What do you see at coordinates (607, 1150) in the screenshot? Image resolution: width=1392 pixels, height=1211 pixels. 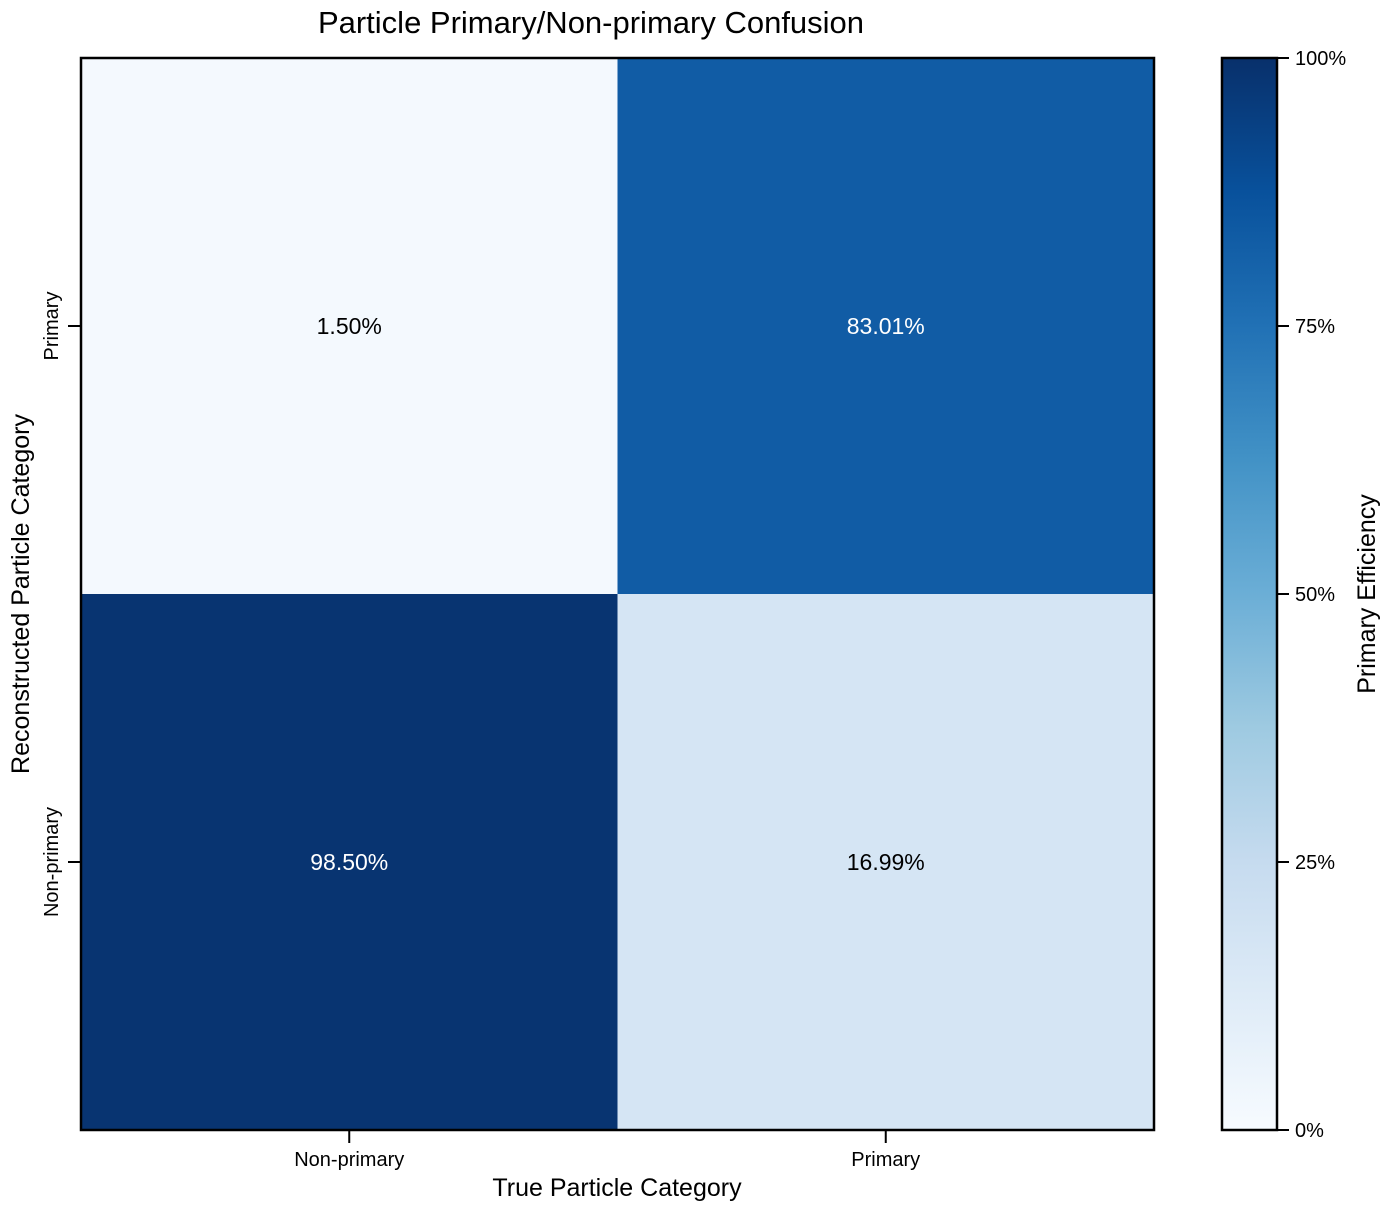 I see `x-axis-ticks: Non-primary Primary` at bounding box center [607, 1150].